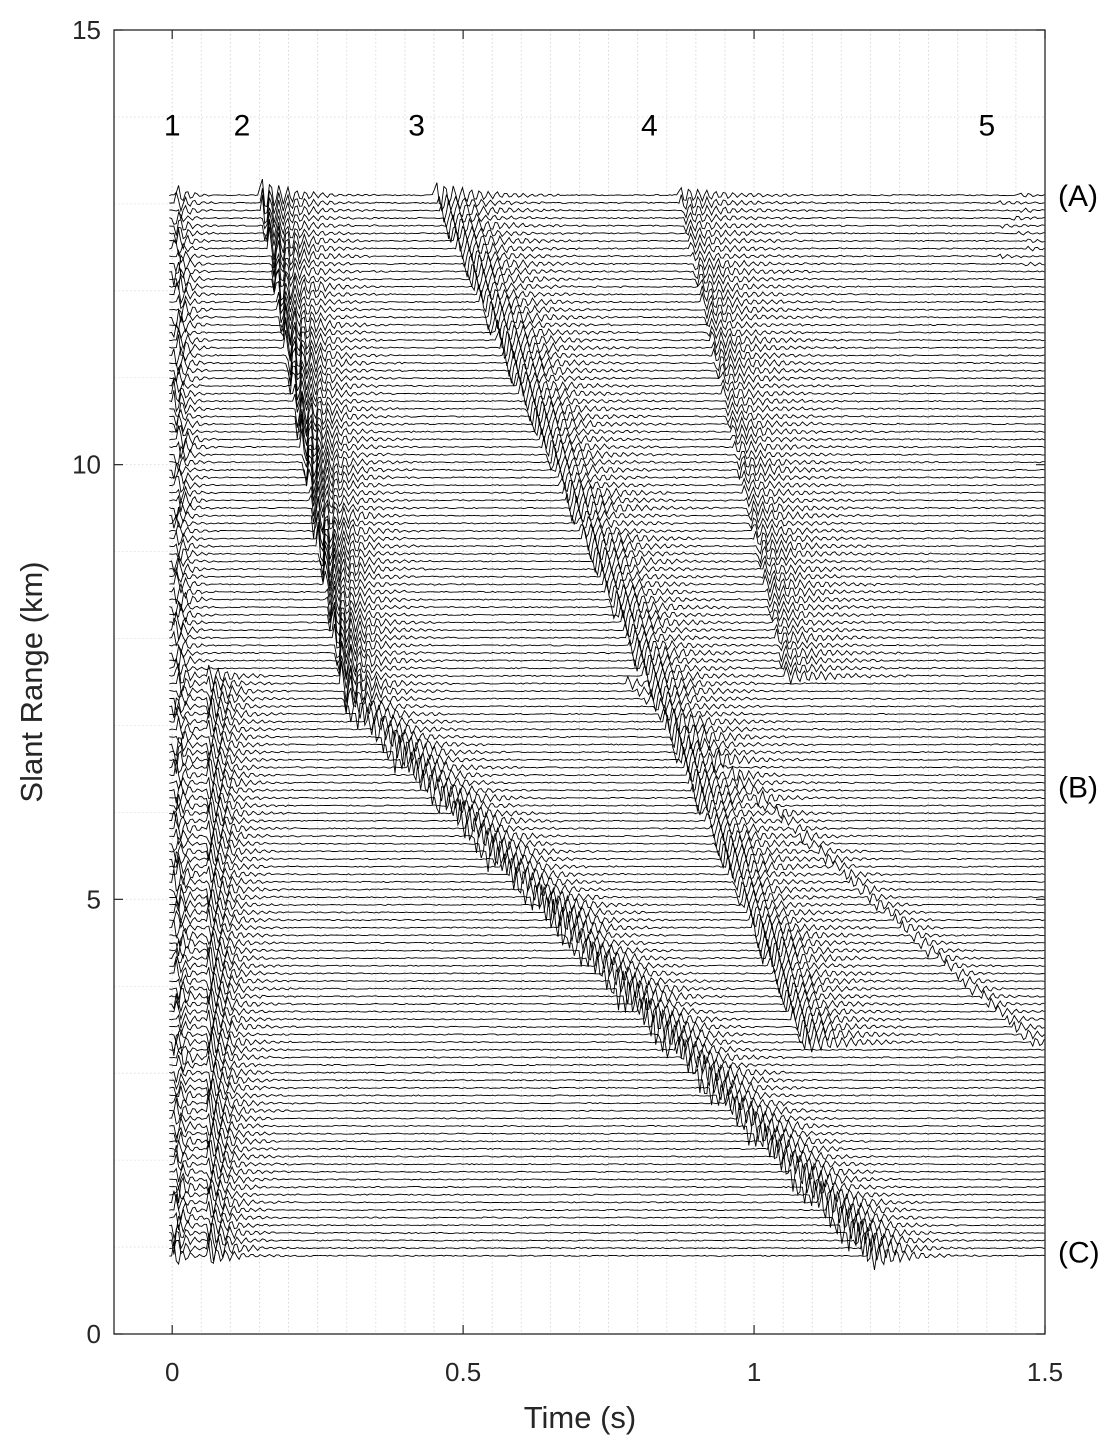 This screenshot has height=1441, width=1116. What do you see at coordinates (242, 126) in the screenshot?
I see `arrival-label: 2` at bounding box center [242, 126].